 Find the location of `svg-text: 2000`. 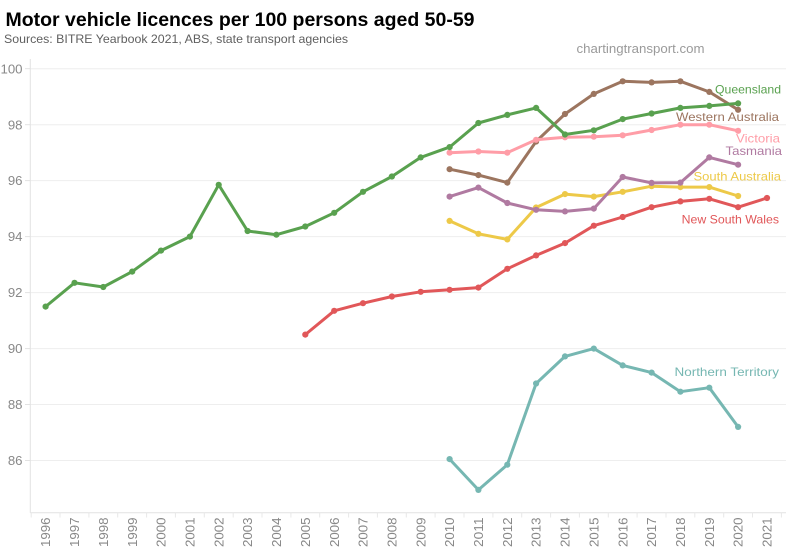

svg-text: 2000 is located at coordinates (161, 533).